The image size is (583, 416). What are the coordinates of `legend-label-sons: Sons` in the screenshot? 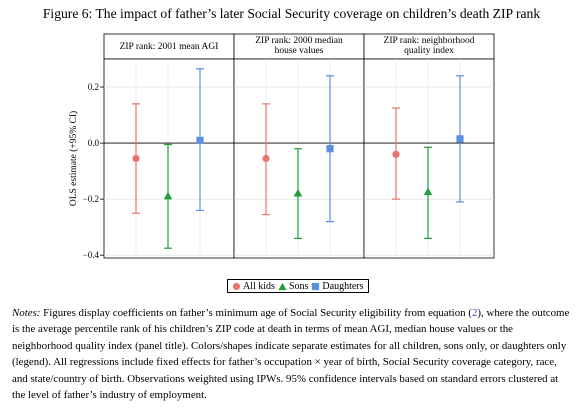 It's located at (298, 286).